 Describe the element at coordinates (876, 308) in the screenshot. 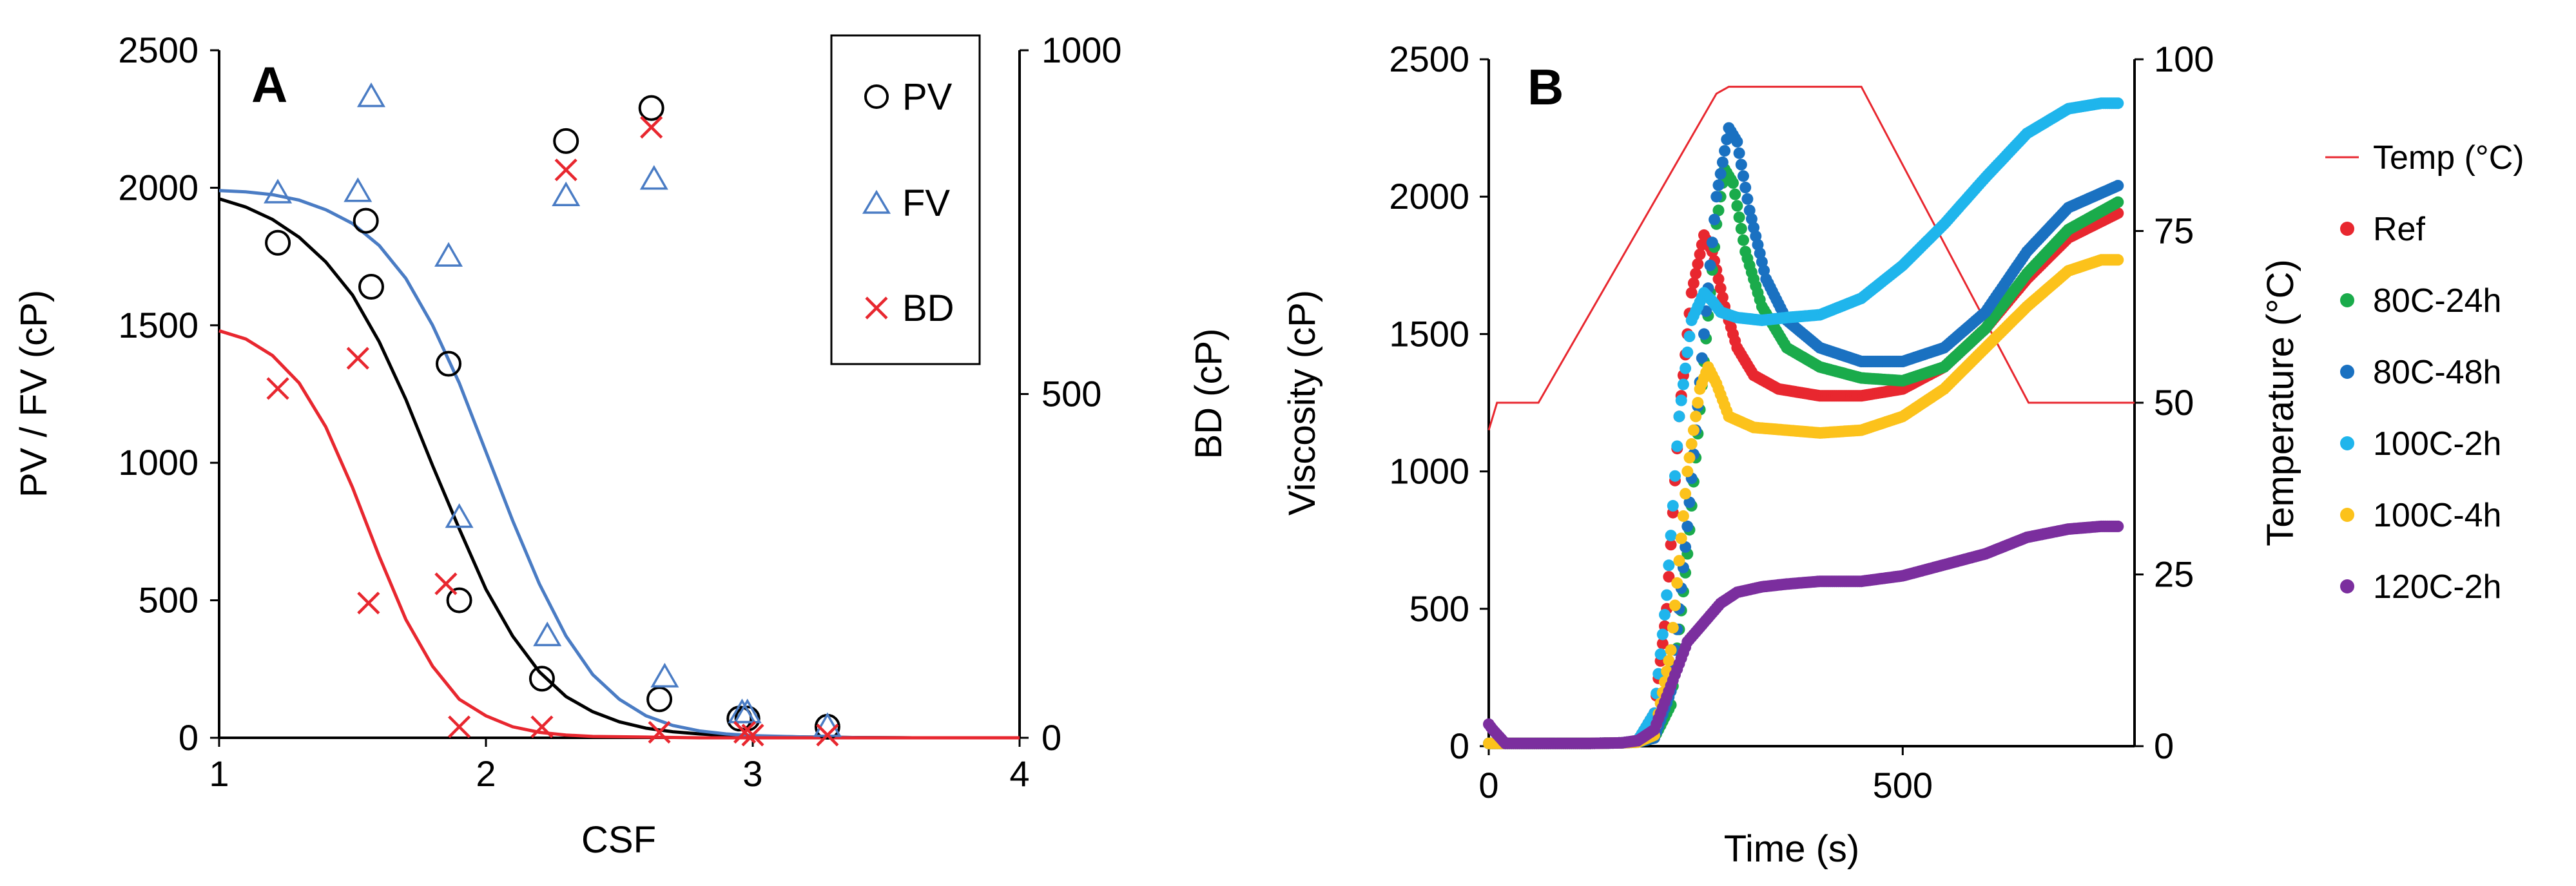

I see `legend-x-icon` at that location.